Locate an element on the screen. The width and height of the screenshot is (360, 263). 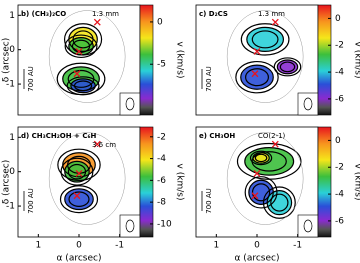
y-axis-label: δ (arcsec) is located at coordinates (7, 182).